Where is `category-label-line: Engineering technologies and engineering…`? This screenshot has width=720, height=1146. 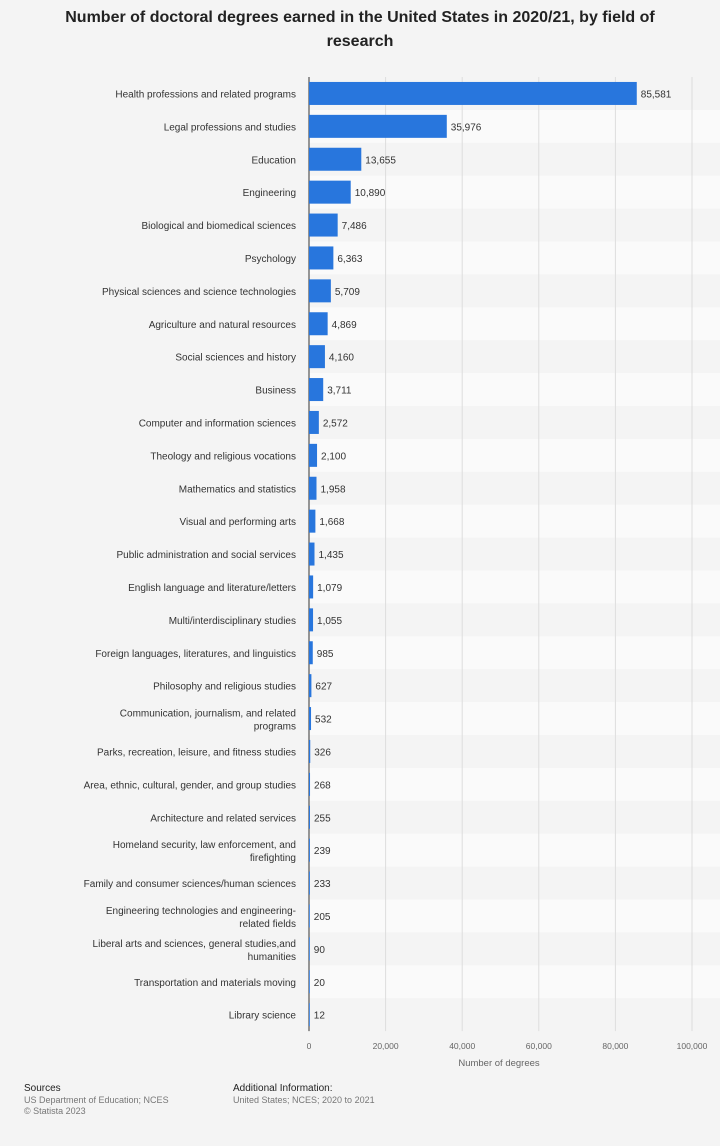
category-label-line: Engineering technologies and engineering… is located at coordinates (201, 911).